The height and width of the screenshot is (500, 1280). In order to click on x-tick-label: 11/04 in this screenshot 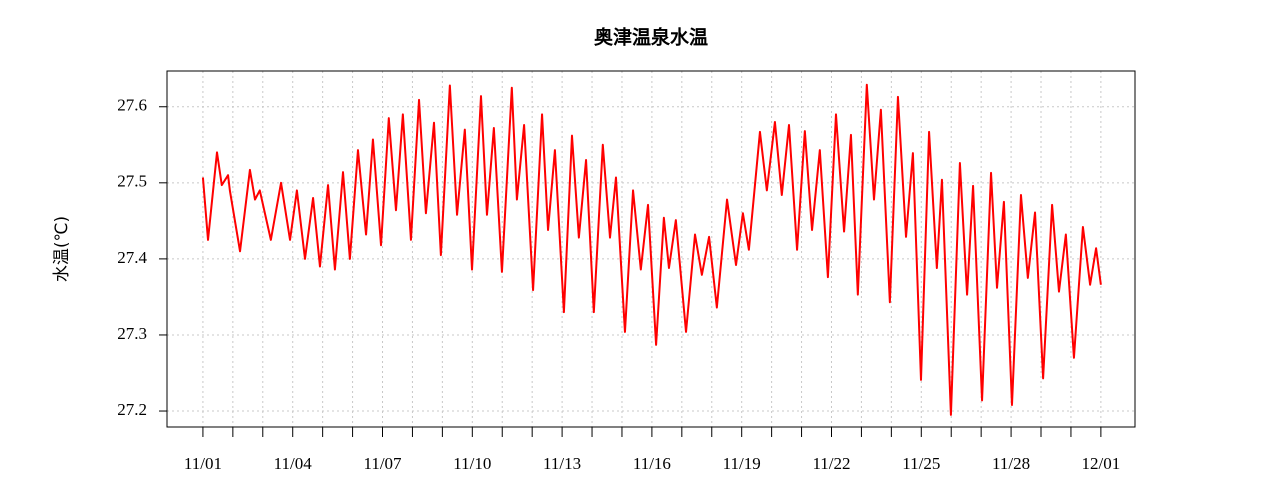, I will do `click(293, 463)`.